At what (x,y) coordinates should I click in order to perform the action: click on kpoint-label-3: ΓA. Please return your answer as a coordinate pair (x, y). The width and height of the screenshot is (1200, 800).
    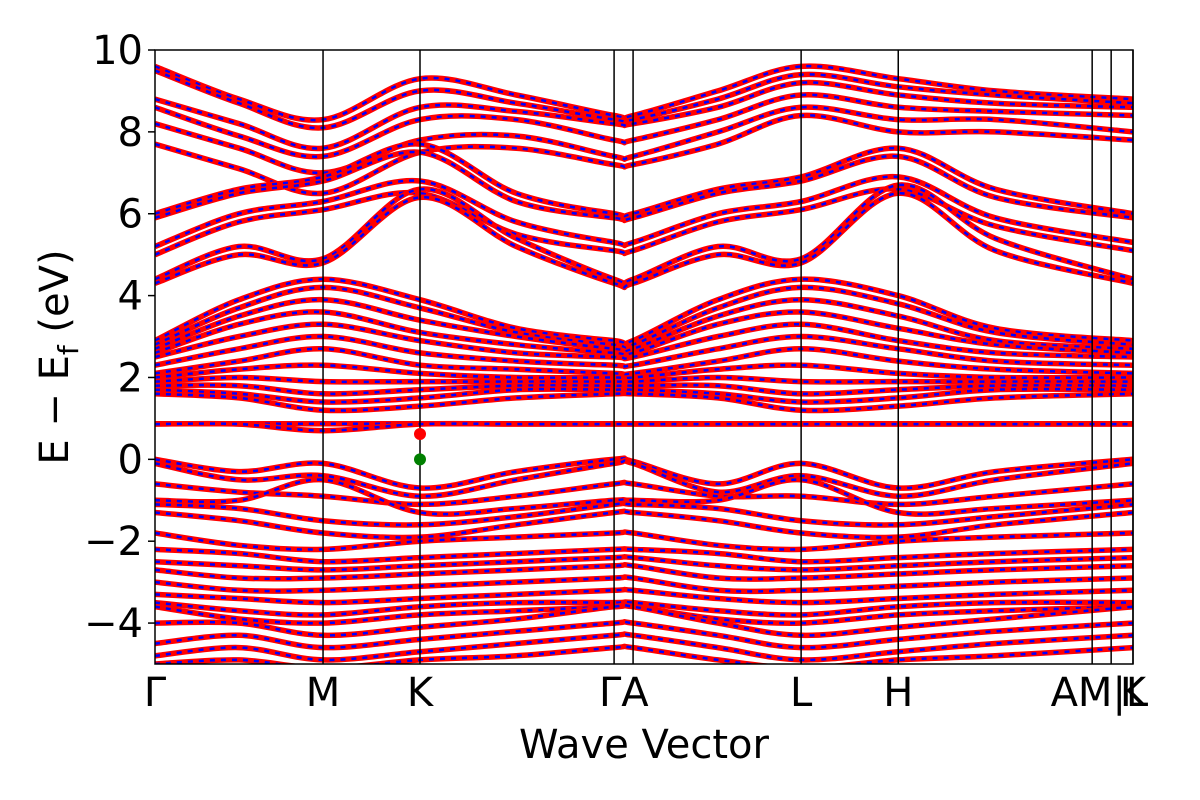
    Looking at the image, I should click on (624, 693).